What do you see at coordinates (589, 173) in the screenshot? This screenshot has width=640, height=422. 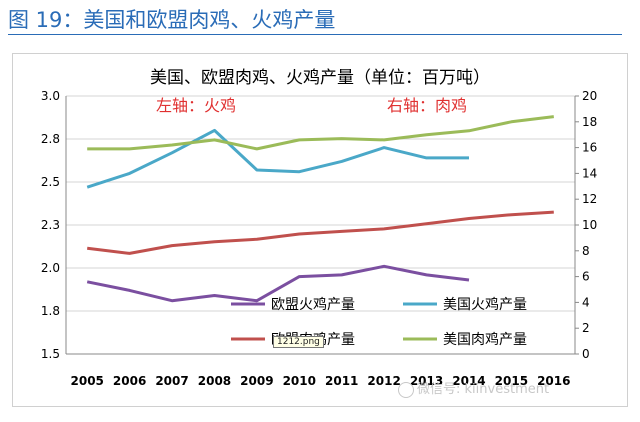 I see `y-right-tick-label: 14` at bounding box center [589, 173].